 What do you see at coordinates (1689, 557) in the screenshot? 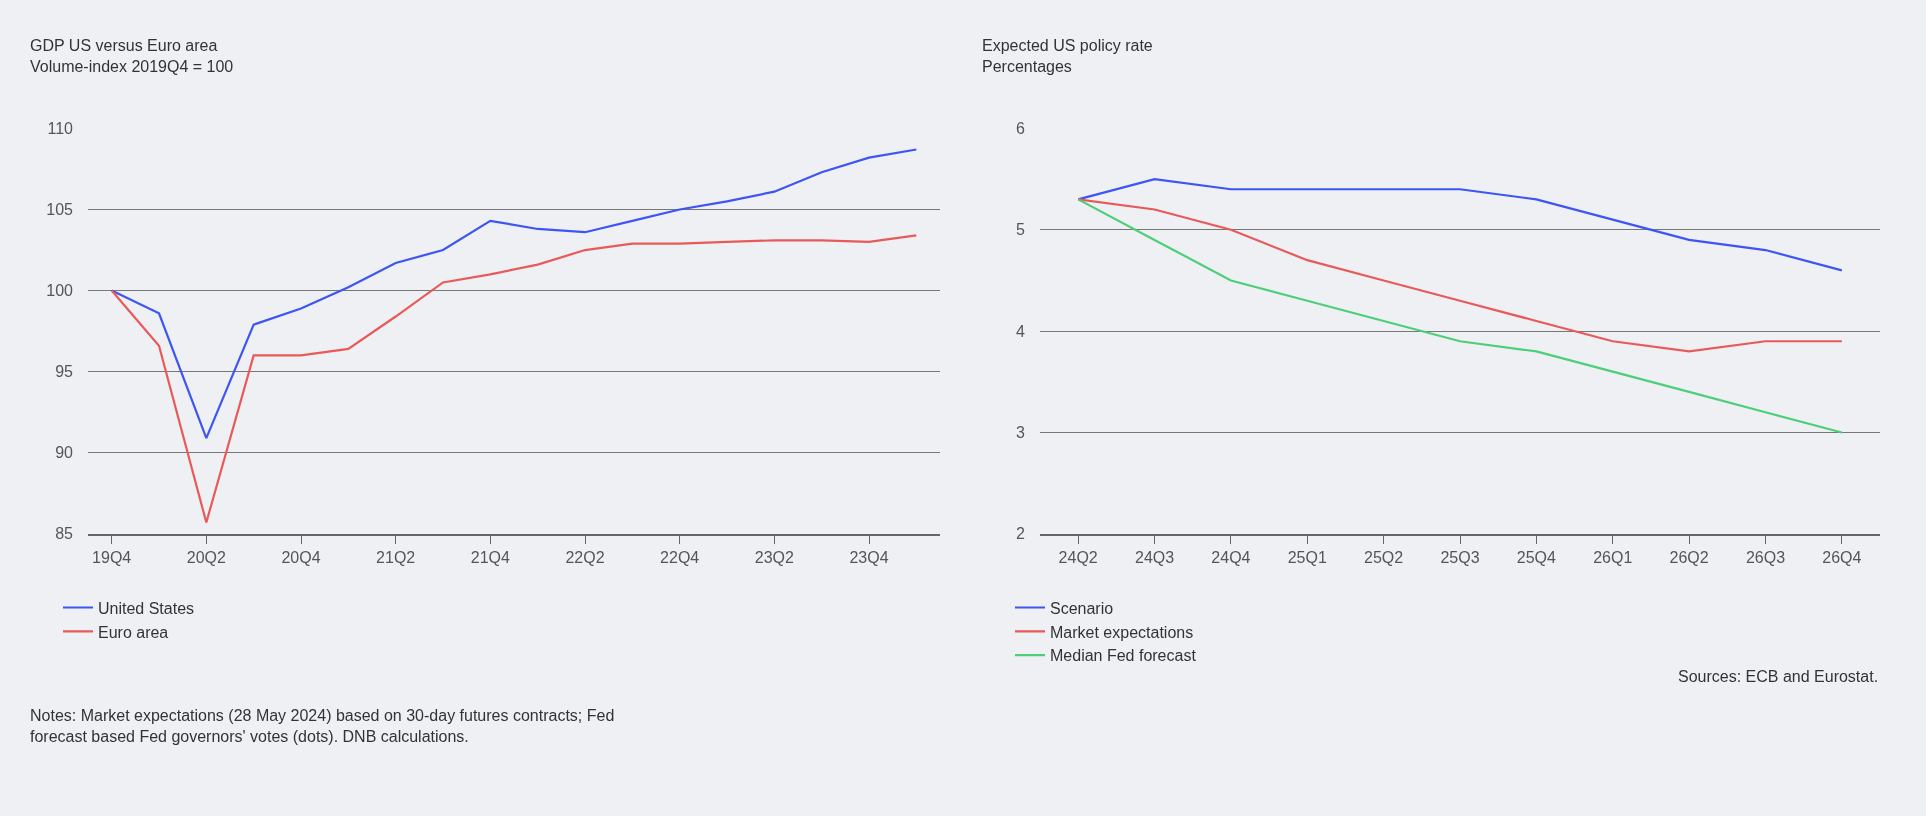
I see `x-tick-label: 26Q2` at bounding box center [1689, 557].